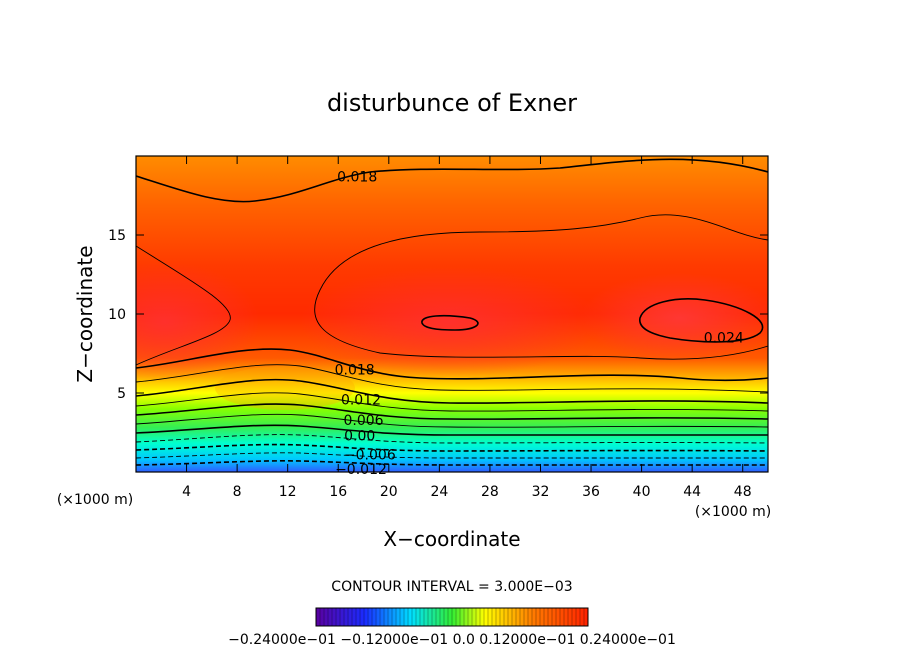 The height and width of the screenshot is (659, 904). I want to click on contour-line-minus-0.009, so click(452, 455).